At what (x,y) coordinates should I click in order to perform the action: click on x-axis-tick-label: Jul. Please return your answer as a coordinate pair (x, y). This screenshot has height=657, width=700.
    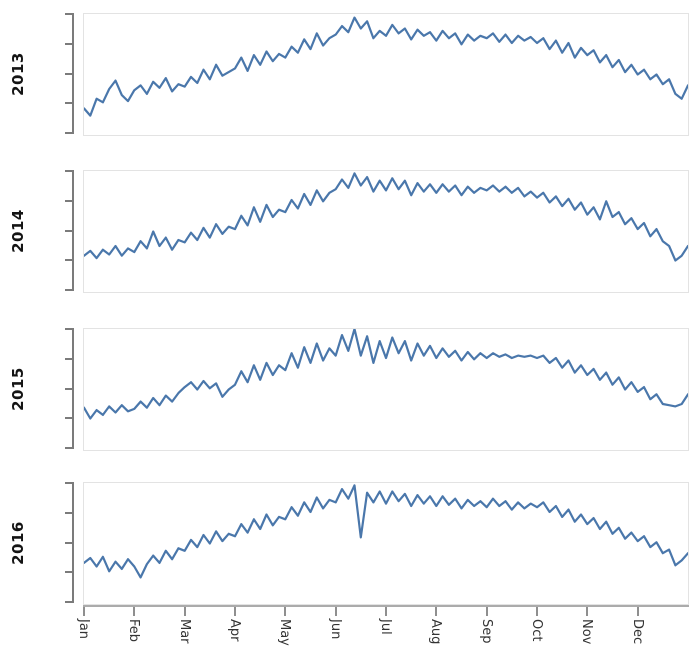
    Looking at the image, I should click on (385, 627).